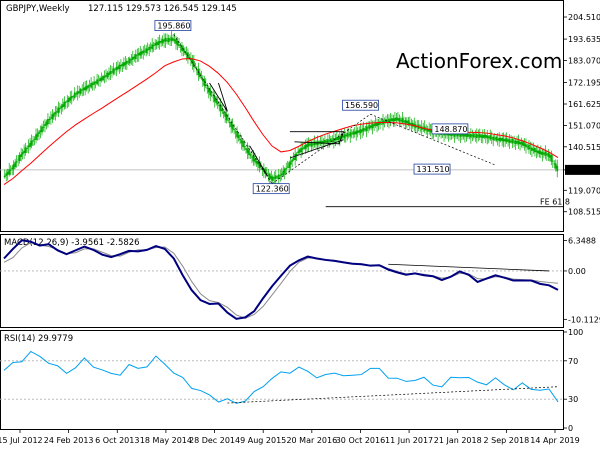 This screenshot has height=450, width=600. Describe the element at coordinates (582, 241) in the screenshot. I see `y-tick-label: 6.3488` at that location.